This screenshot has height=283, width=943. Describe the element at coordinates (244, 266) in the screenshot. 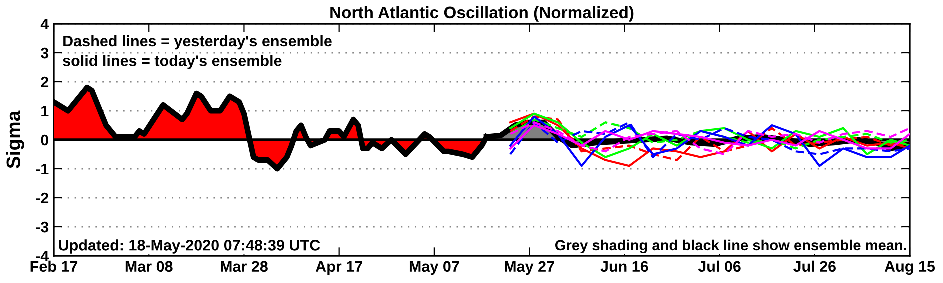

I see `x-tick-label: Mar 28` at that location.